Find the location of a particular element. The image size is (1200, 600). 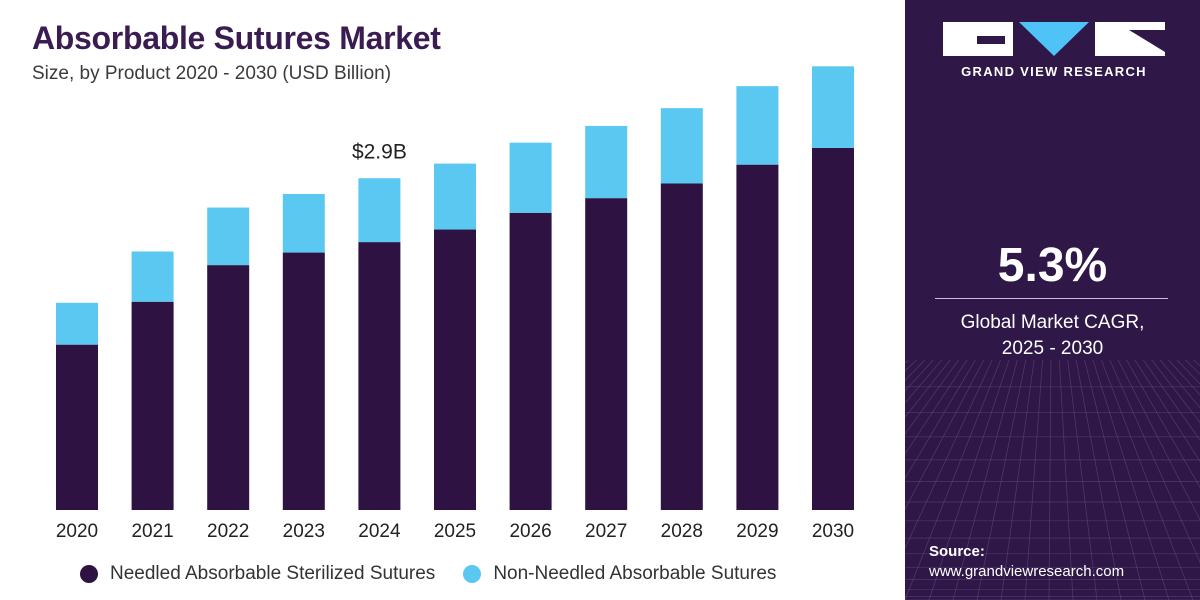

bar-needled-2022 is located at coordinates (228, 387).